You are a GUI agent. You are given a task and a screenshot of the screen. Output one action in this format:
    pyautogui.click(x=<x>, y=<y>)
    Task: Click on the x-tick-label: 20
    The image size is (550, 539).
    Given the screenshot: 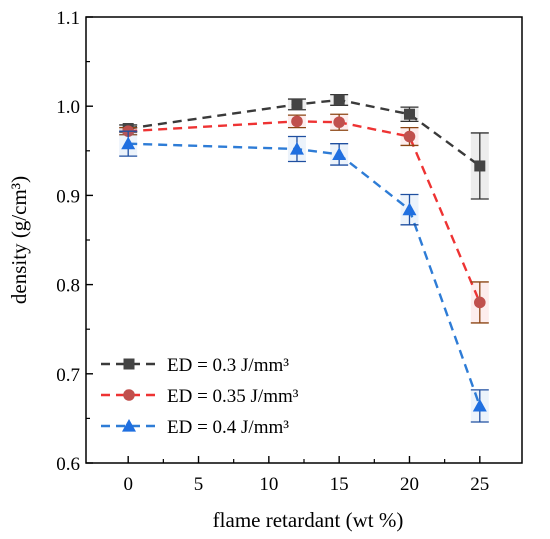 What is the action you would take?
    pyautogui.click(x=409, y=484)
    